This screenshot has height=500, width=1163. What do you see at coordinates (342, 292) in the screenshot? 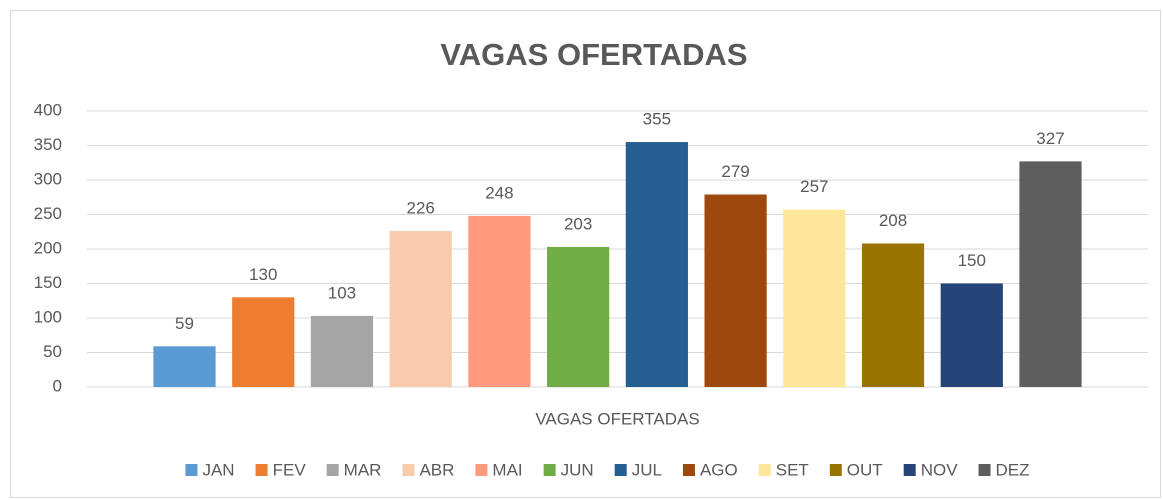
I see `data-label: 103` at bounding box center [342, 292].